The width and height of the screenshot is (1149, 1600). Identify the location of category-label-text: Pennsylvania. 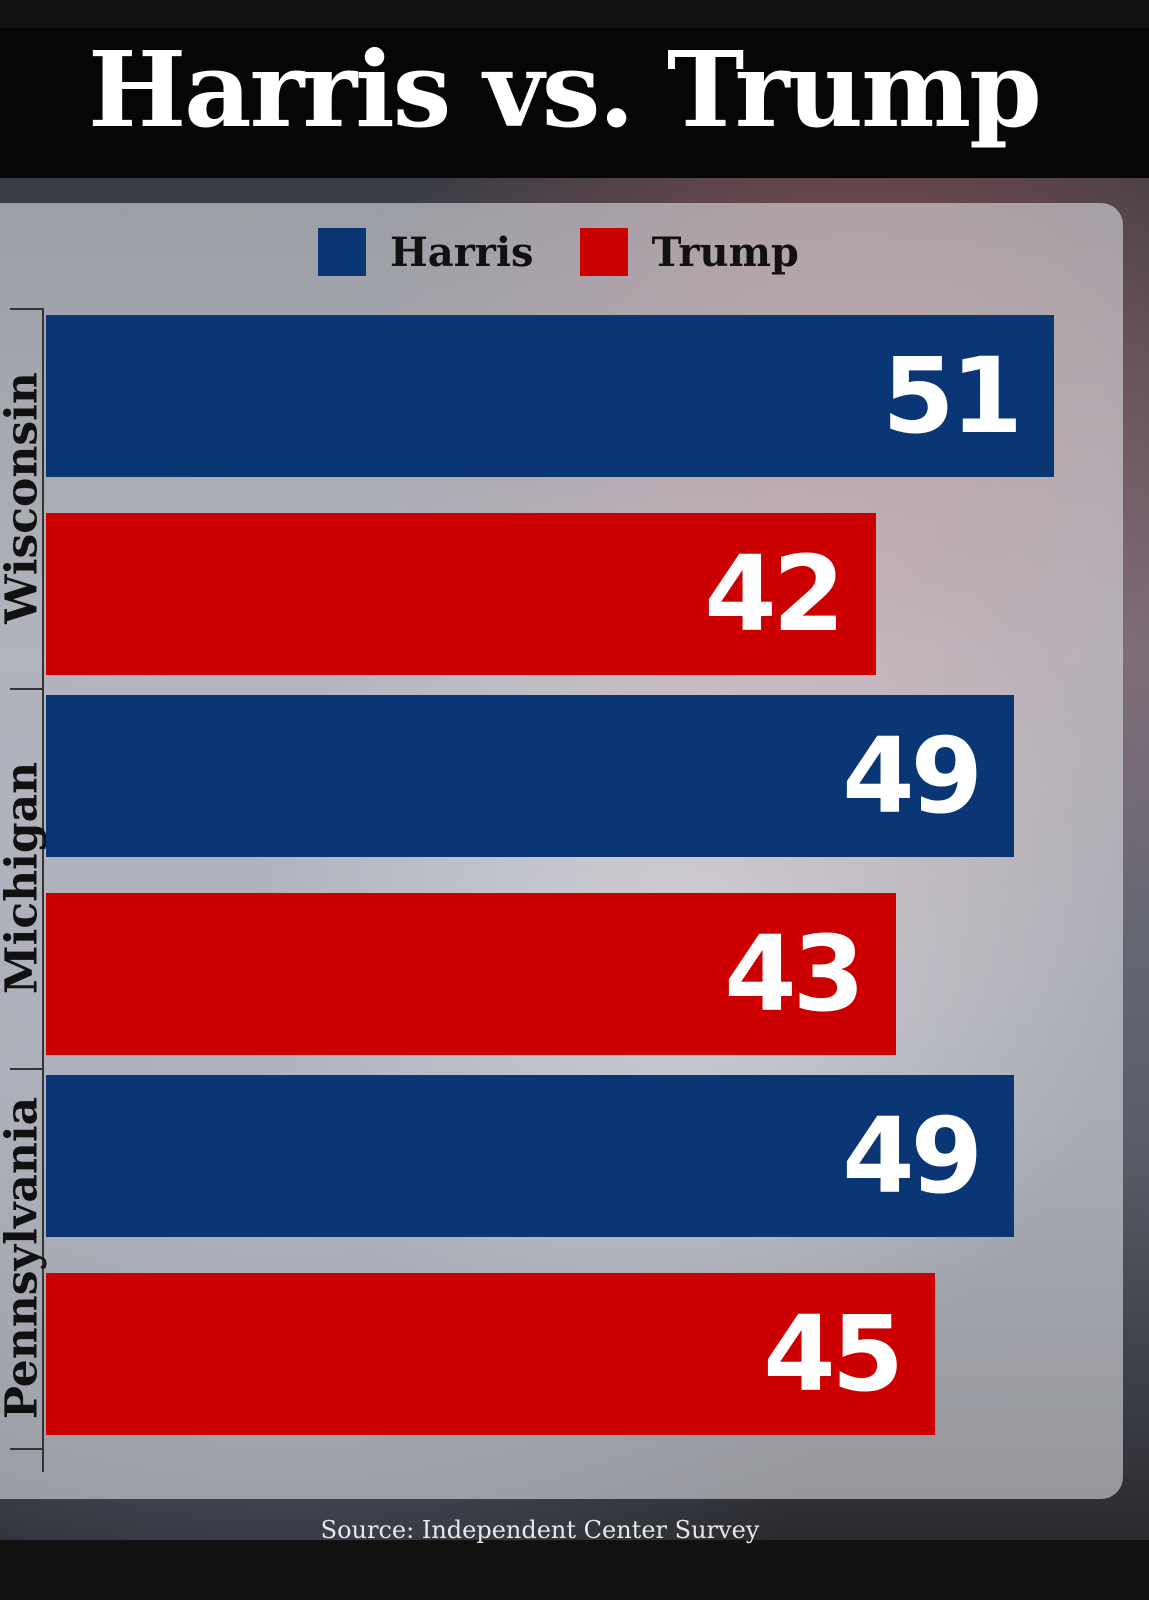
(24, 1258).